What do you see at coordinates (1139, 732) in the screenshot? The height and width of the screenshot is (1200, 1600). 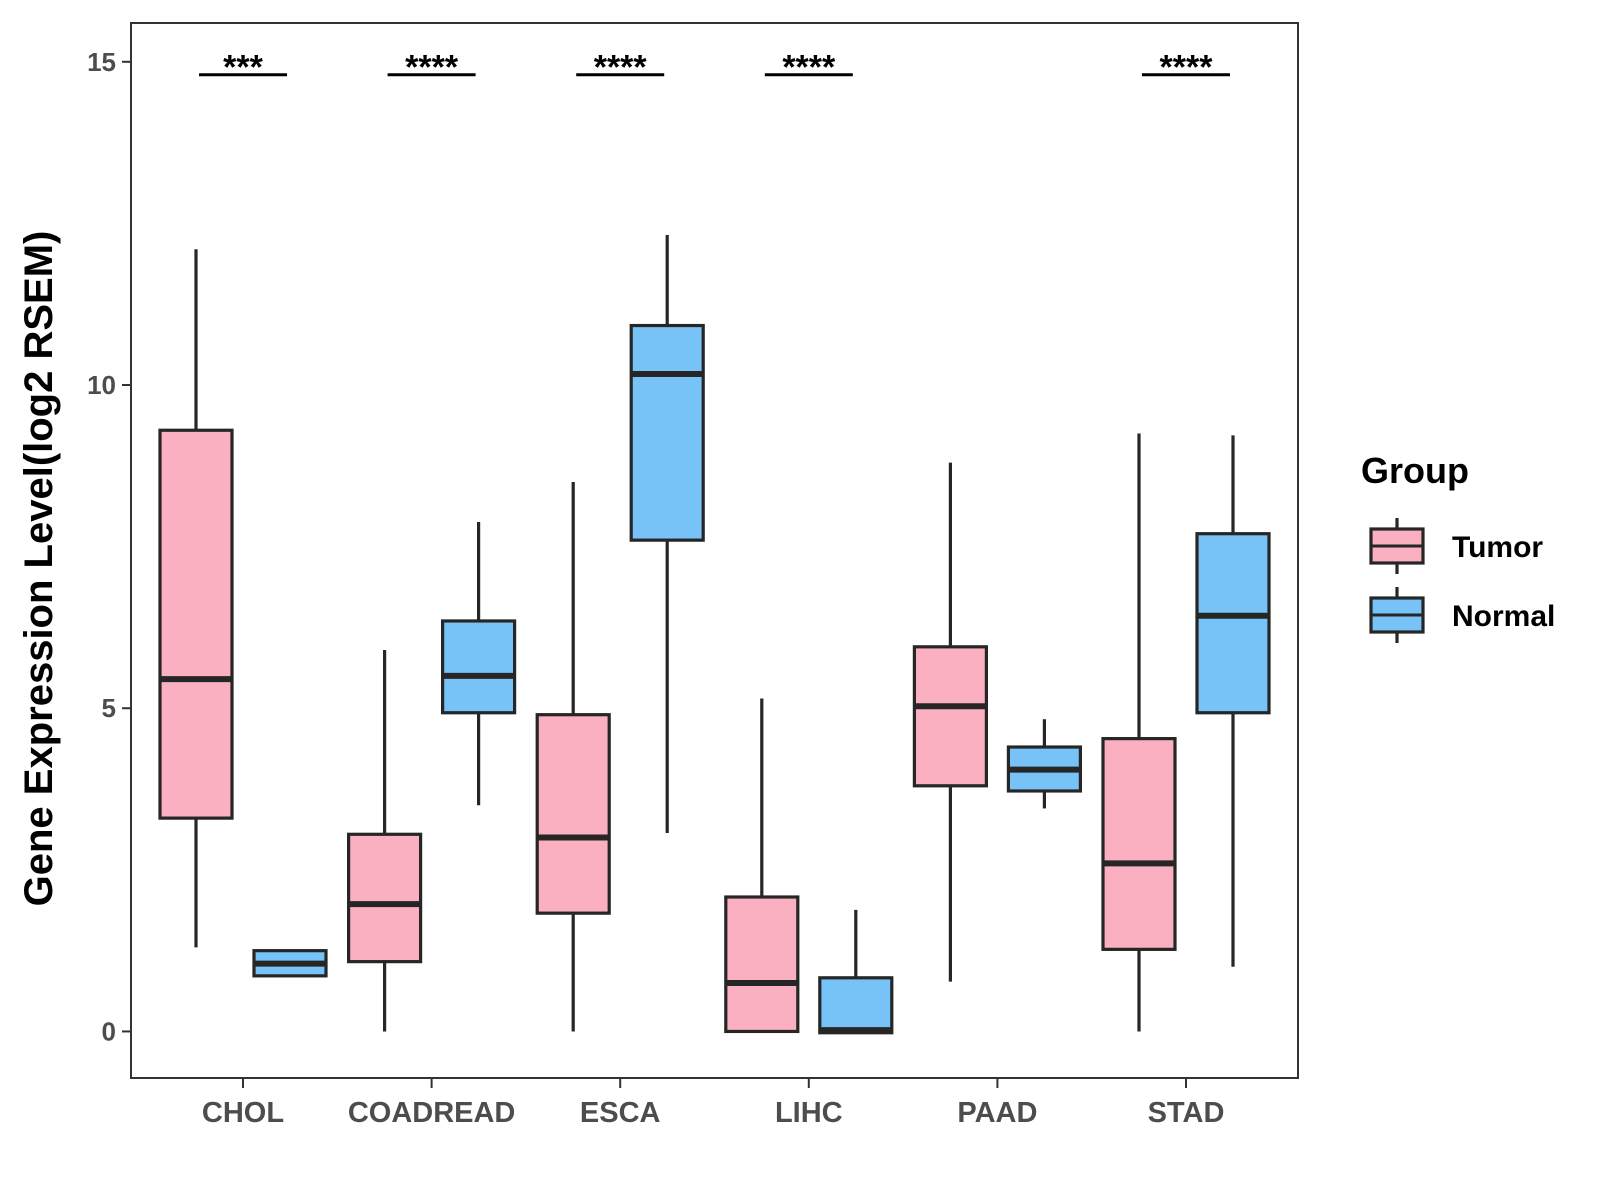 I see `box-tumor-stad` at bounding box center [1139, 732].